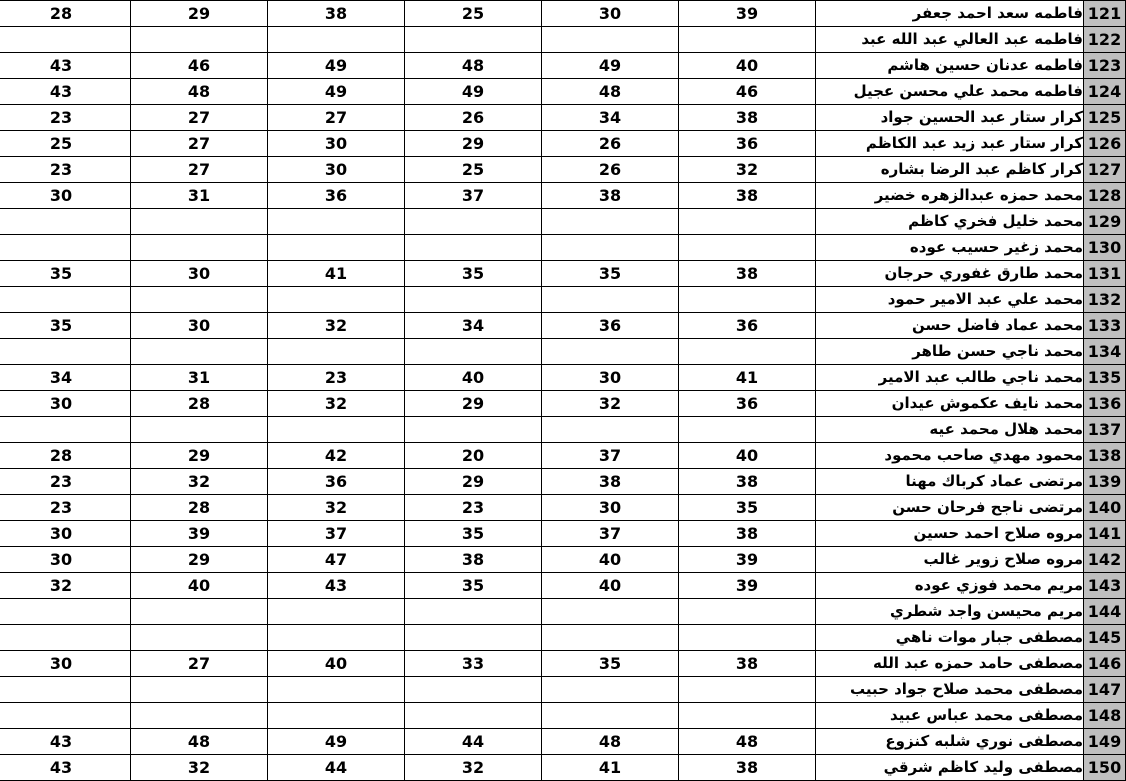 The image size is (1126, 781). Describe the element at coordinates (949, 169) in the screenshot. I see `student-name-cell: كرار كاظم عبد الرضا بشاره` at that location.